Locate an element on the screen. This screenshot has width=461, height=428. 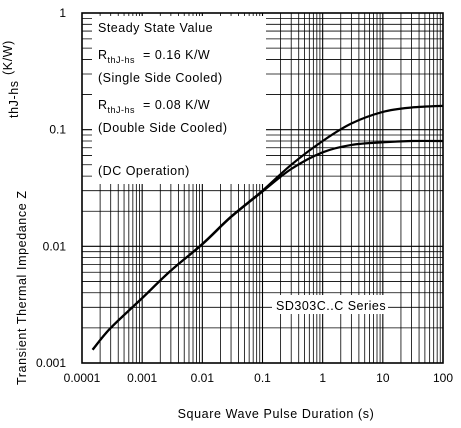
series-label: SD303C..C Series is located at coordinates (331, 306).